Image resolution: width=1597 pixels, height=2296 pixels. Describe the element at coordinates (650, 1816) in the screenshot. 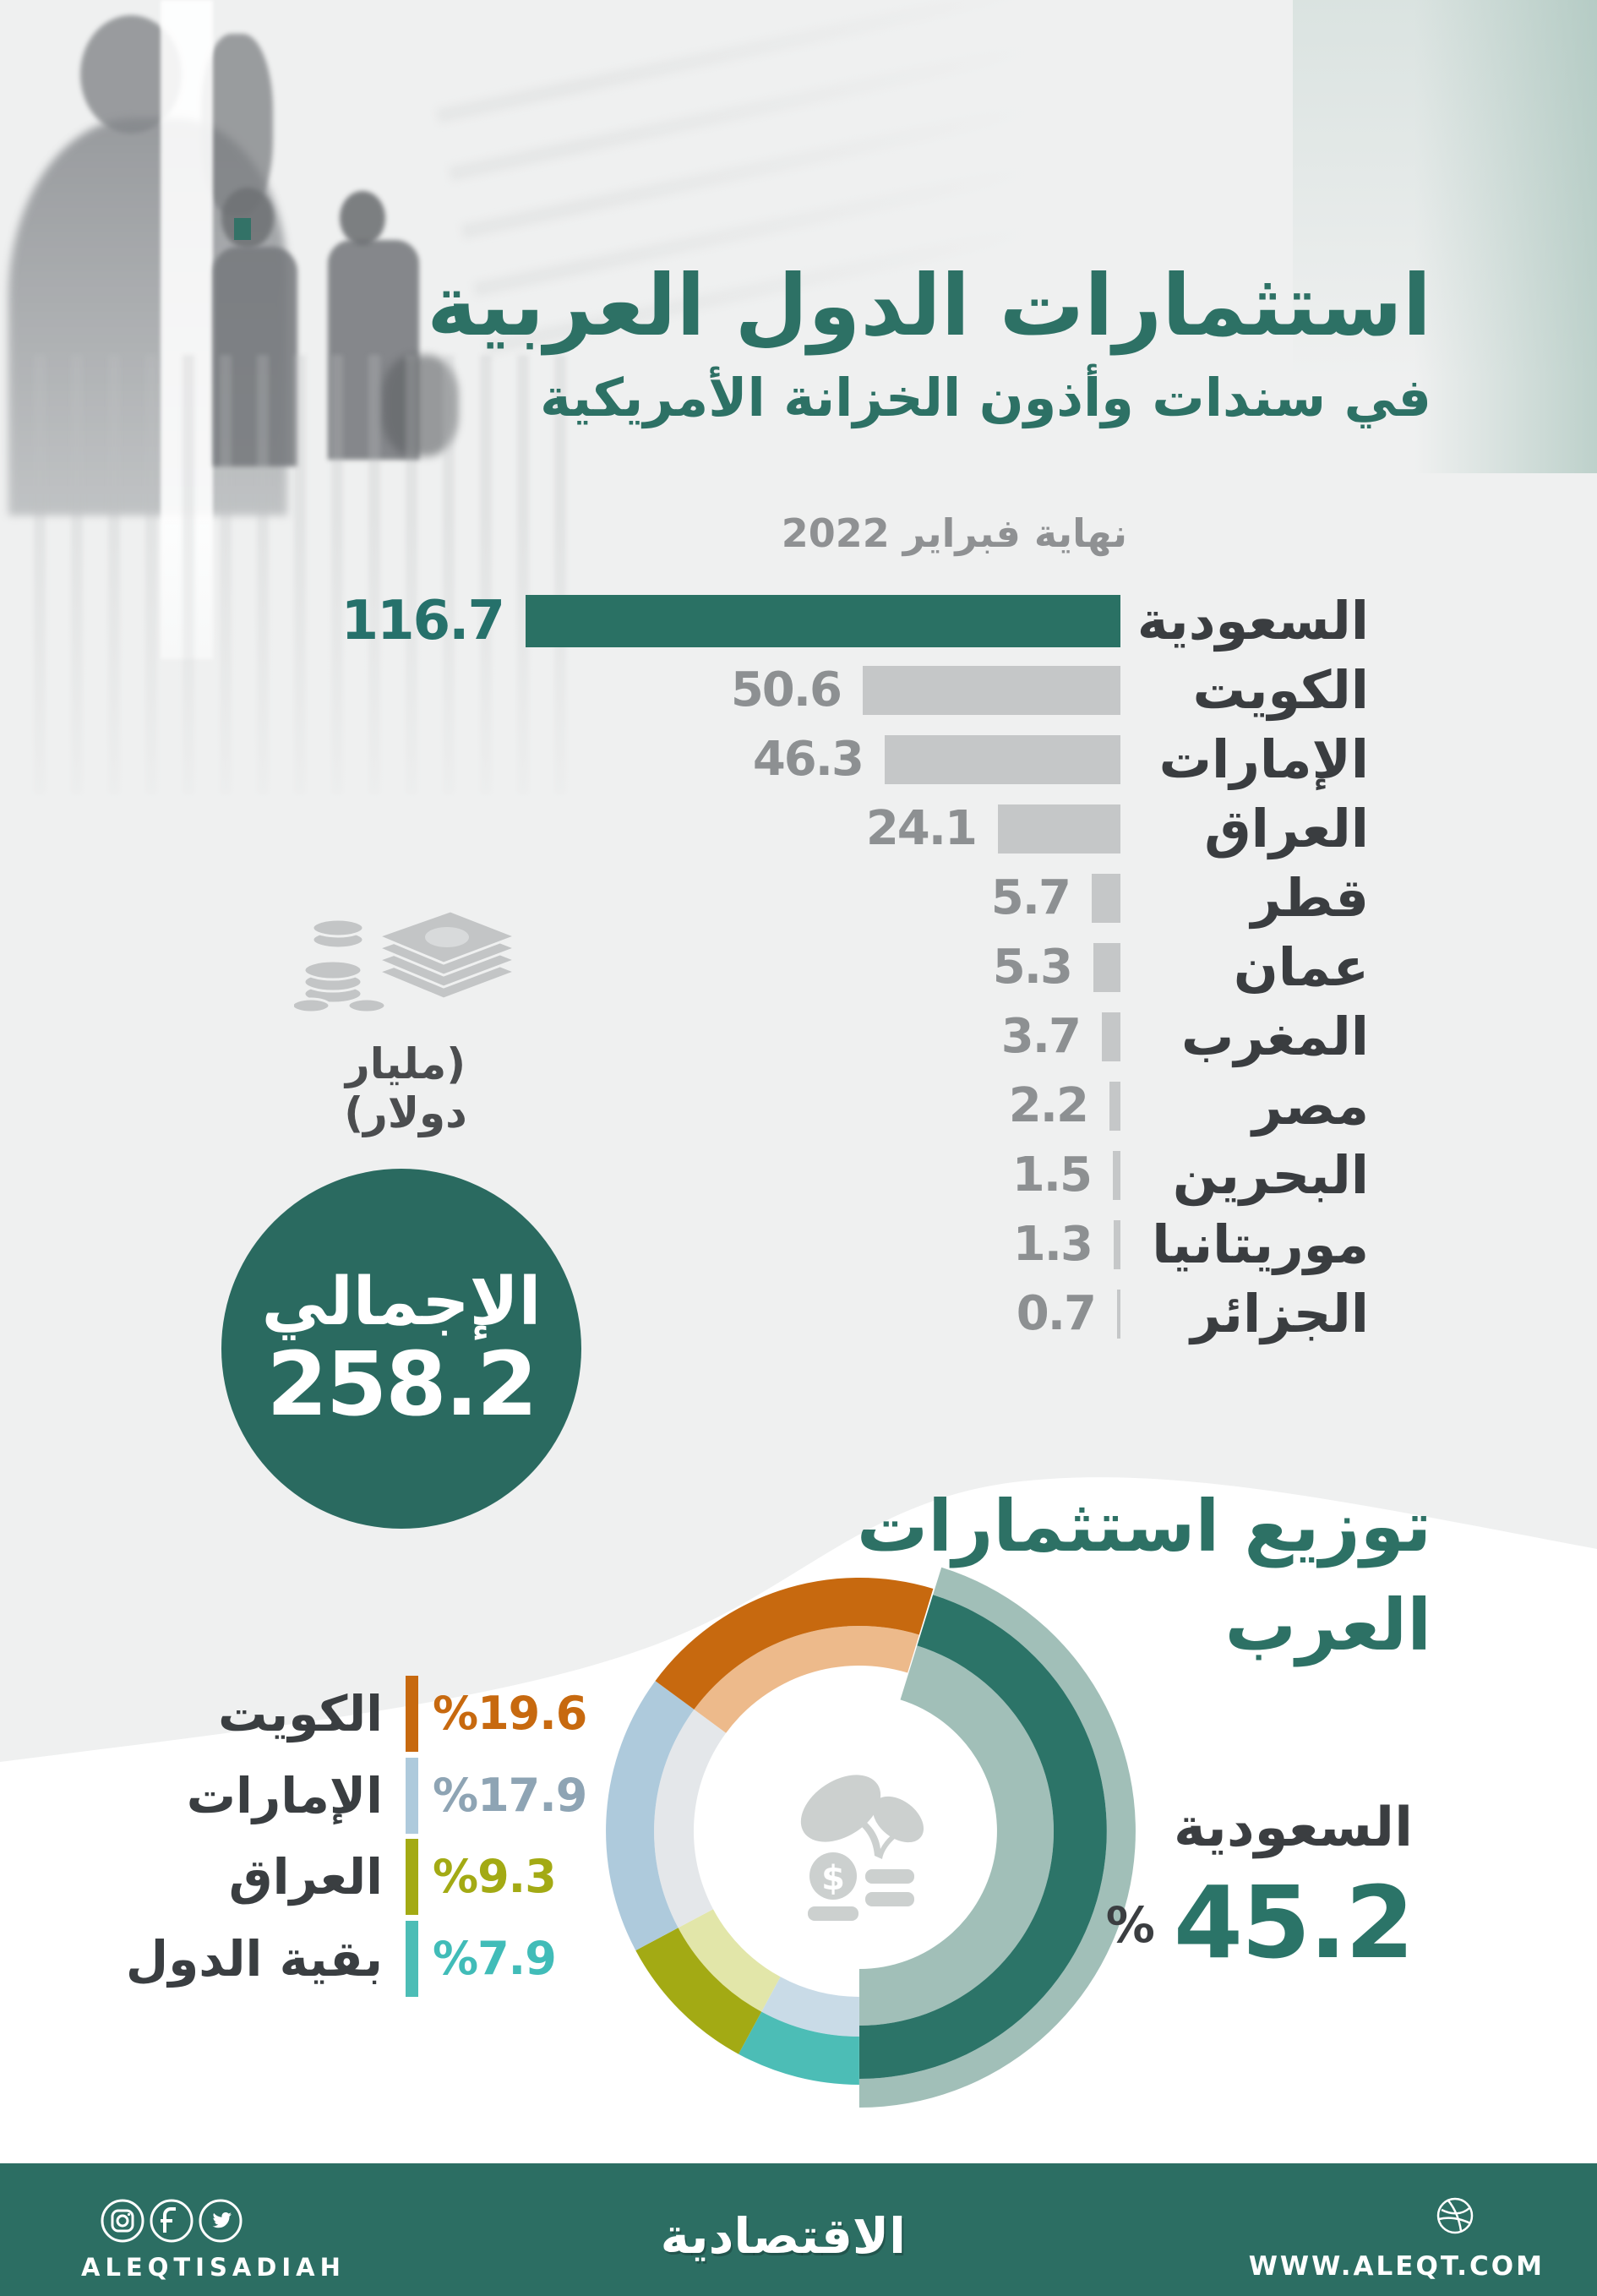

I see `donut-segment-الإمارات` at that location.